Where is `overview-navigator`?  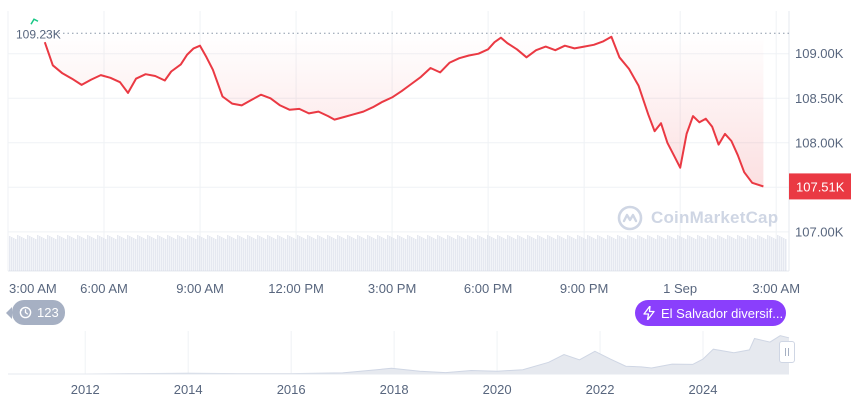
overview-navigator is located at coordinates (399, 353).